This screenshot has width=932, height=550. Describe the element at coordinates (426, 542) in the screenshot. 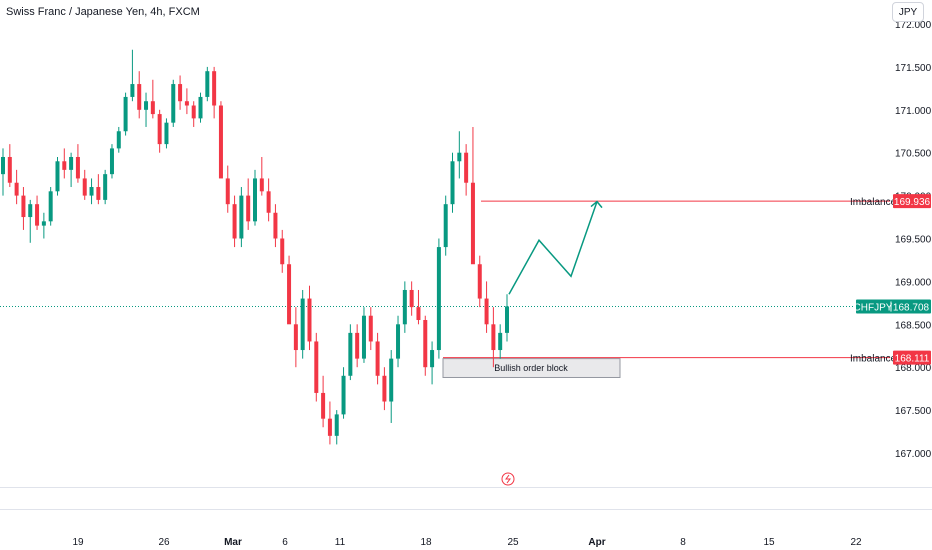

I see `x-tick-label: 18` at that location.